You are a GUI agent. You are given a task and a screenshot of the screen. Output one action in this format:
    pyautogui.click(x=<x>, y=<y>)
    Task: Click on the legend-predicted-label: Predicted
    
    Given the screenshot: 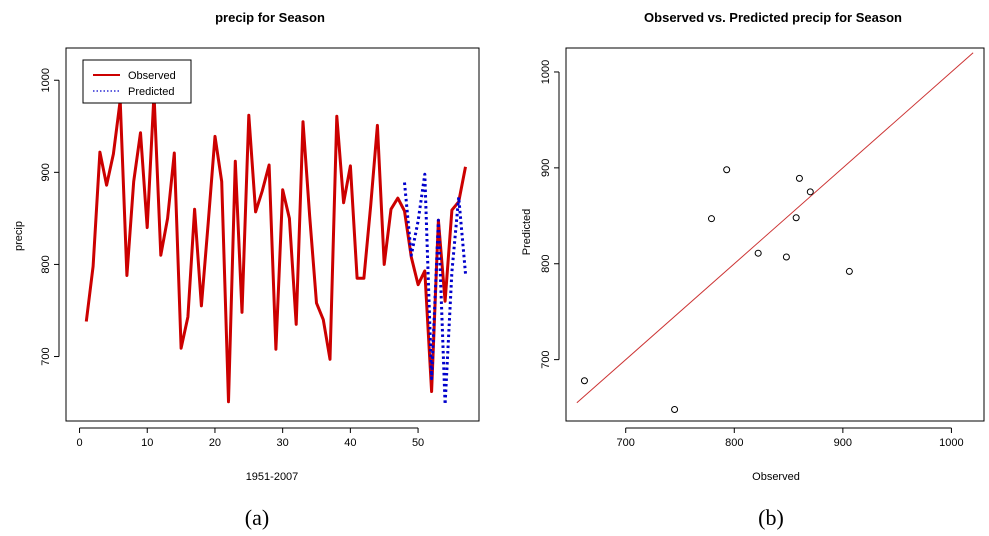 What is the action you would take?
    pyautogui.click(x=151, y=92)
    